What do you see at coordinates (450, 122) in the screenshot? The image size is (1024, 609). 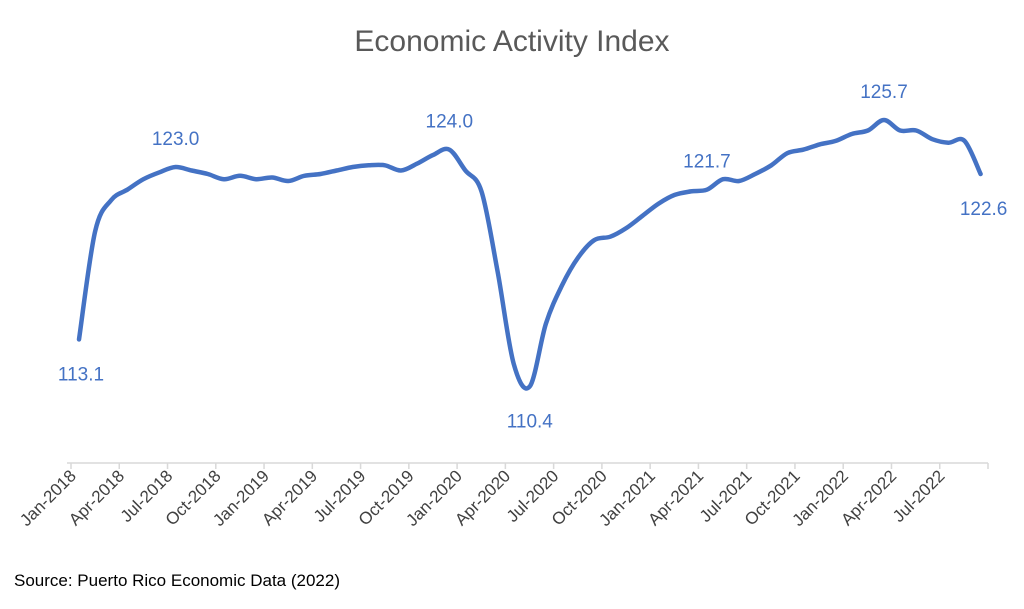 I see `data-label: 124.0` at bounding box center [450, 122].